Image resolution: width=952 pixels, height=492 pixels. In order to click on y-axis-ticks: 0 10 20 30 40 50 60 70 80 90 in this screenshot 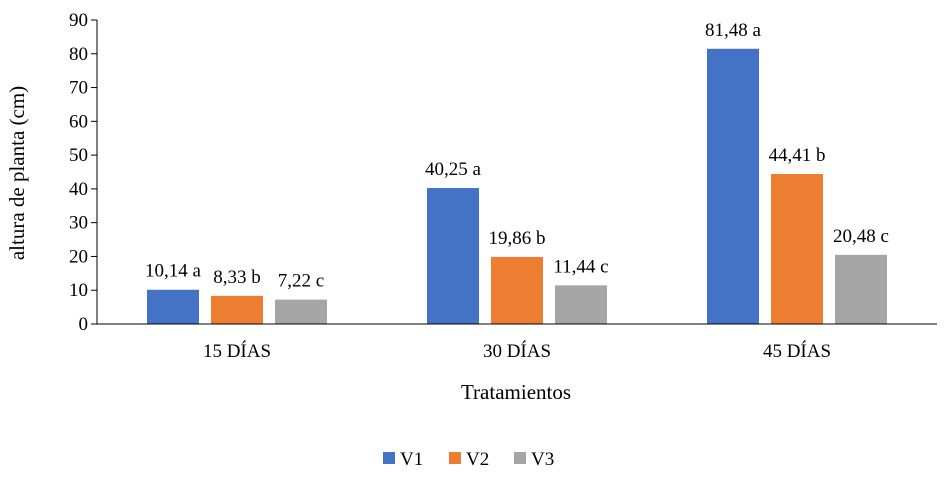, I will do `click(83, 172)`.